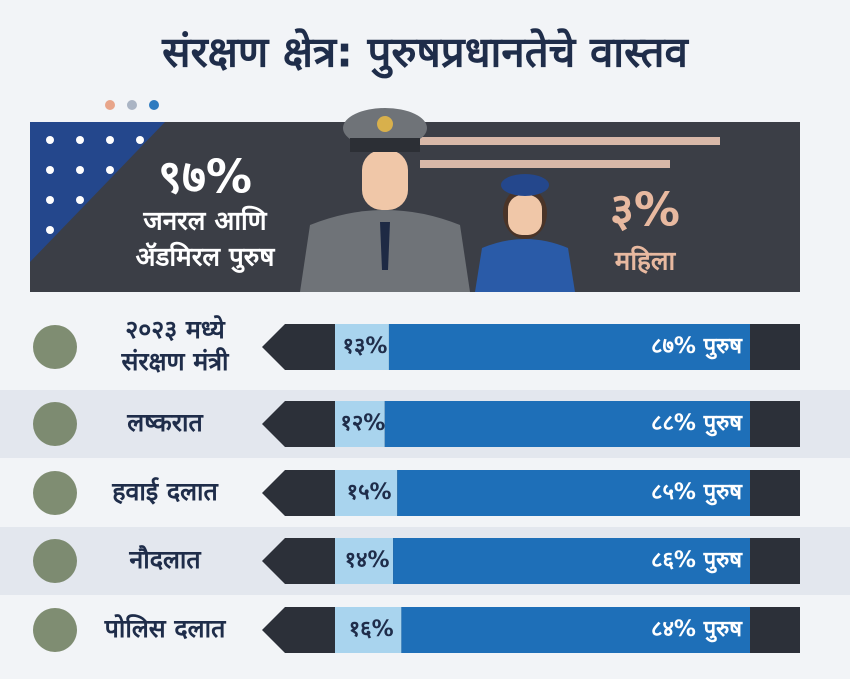 Image resolution: width=850 pixels, height=679 pixels. I want to click on stars, so click(95, 185).